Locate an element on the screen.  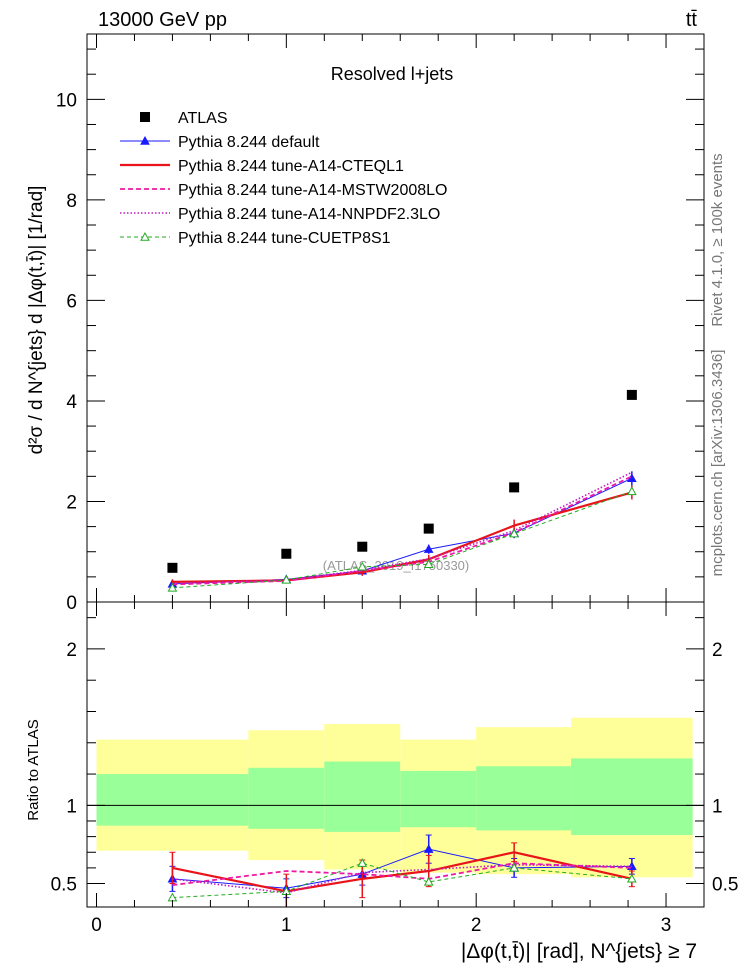
legend-label: Pythia 8.244 tune-CUETP8S1 is located at coordinates (284, 238).